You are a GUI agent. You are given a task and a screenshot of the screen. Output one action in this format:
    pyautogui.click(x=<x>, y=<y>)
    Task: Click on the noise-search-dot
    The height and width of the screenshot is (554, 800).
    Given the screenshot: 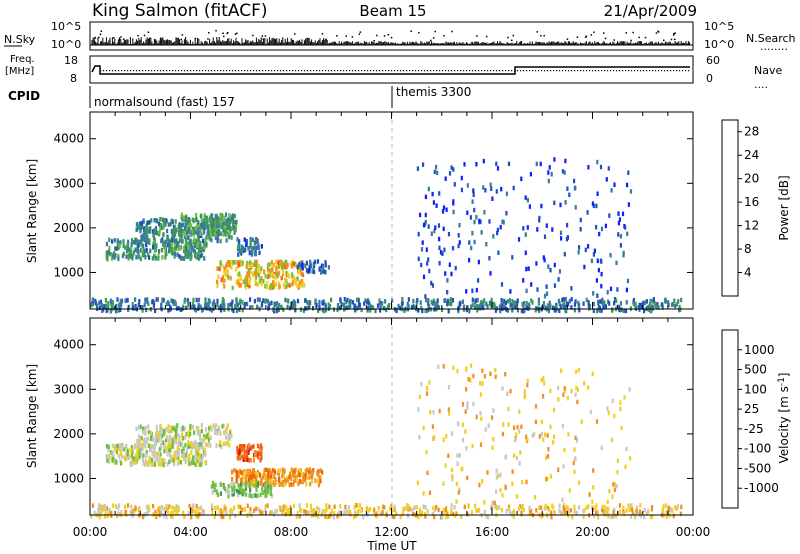 What is the action you would take?
    pyautogui.click(x=513, y=35)
    